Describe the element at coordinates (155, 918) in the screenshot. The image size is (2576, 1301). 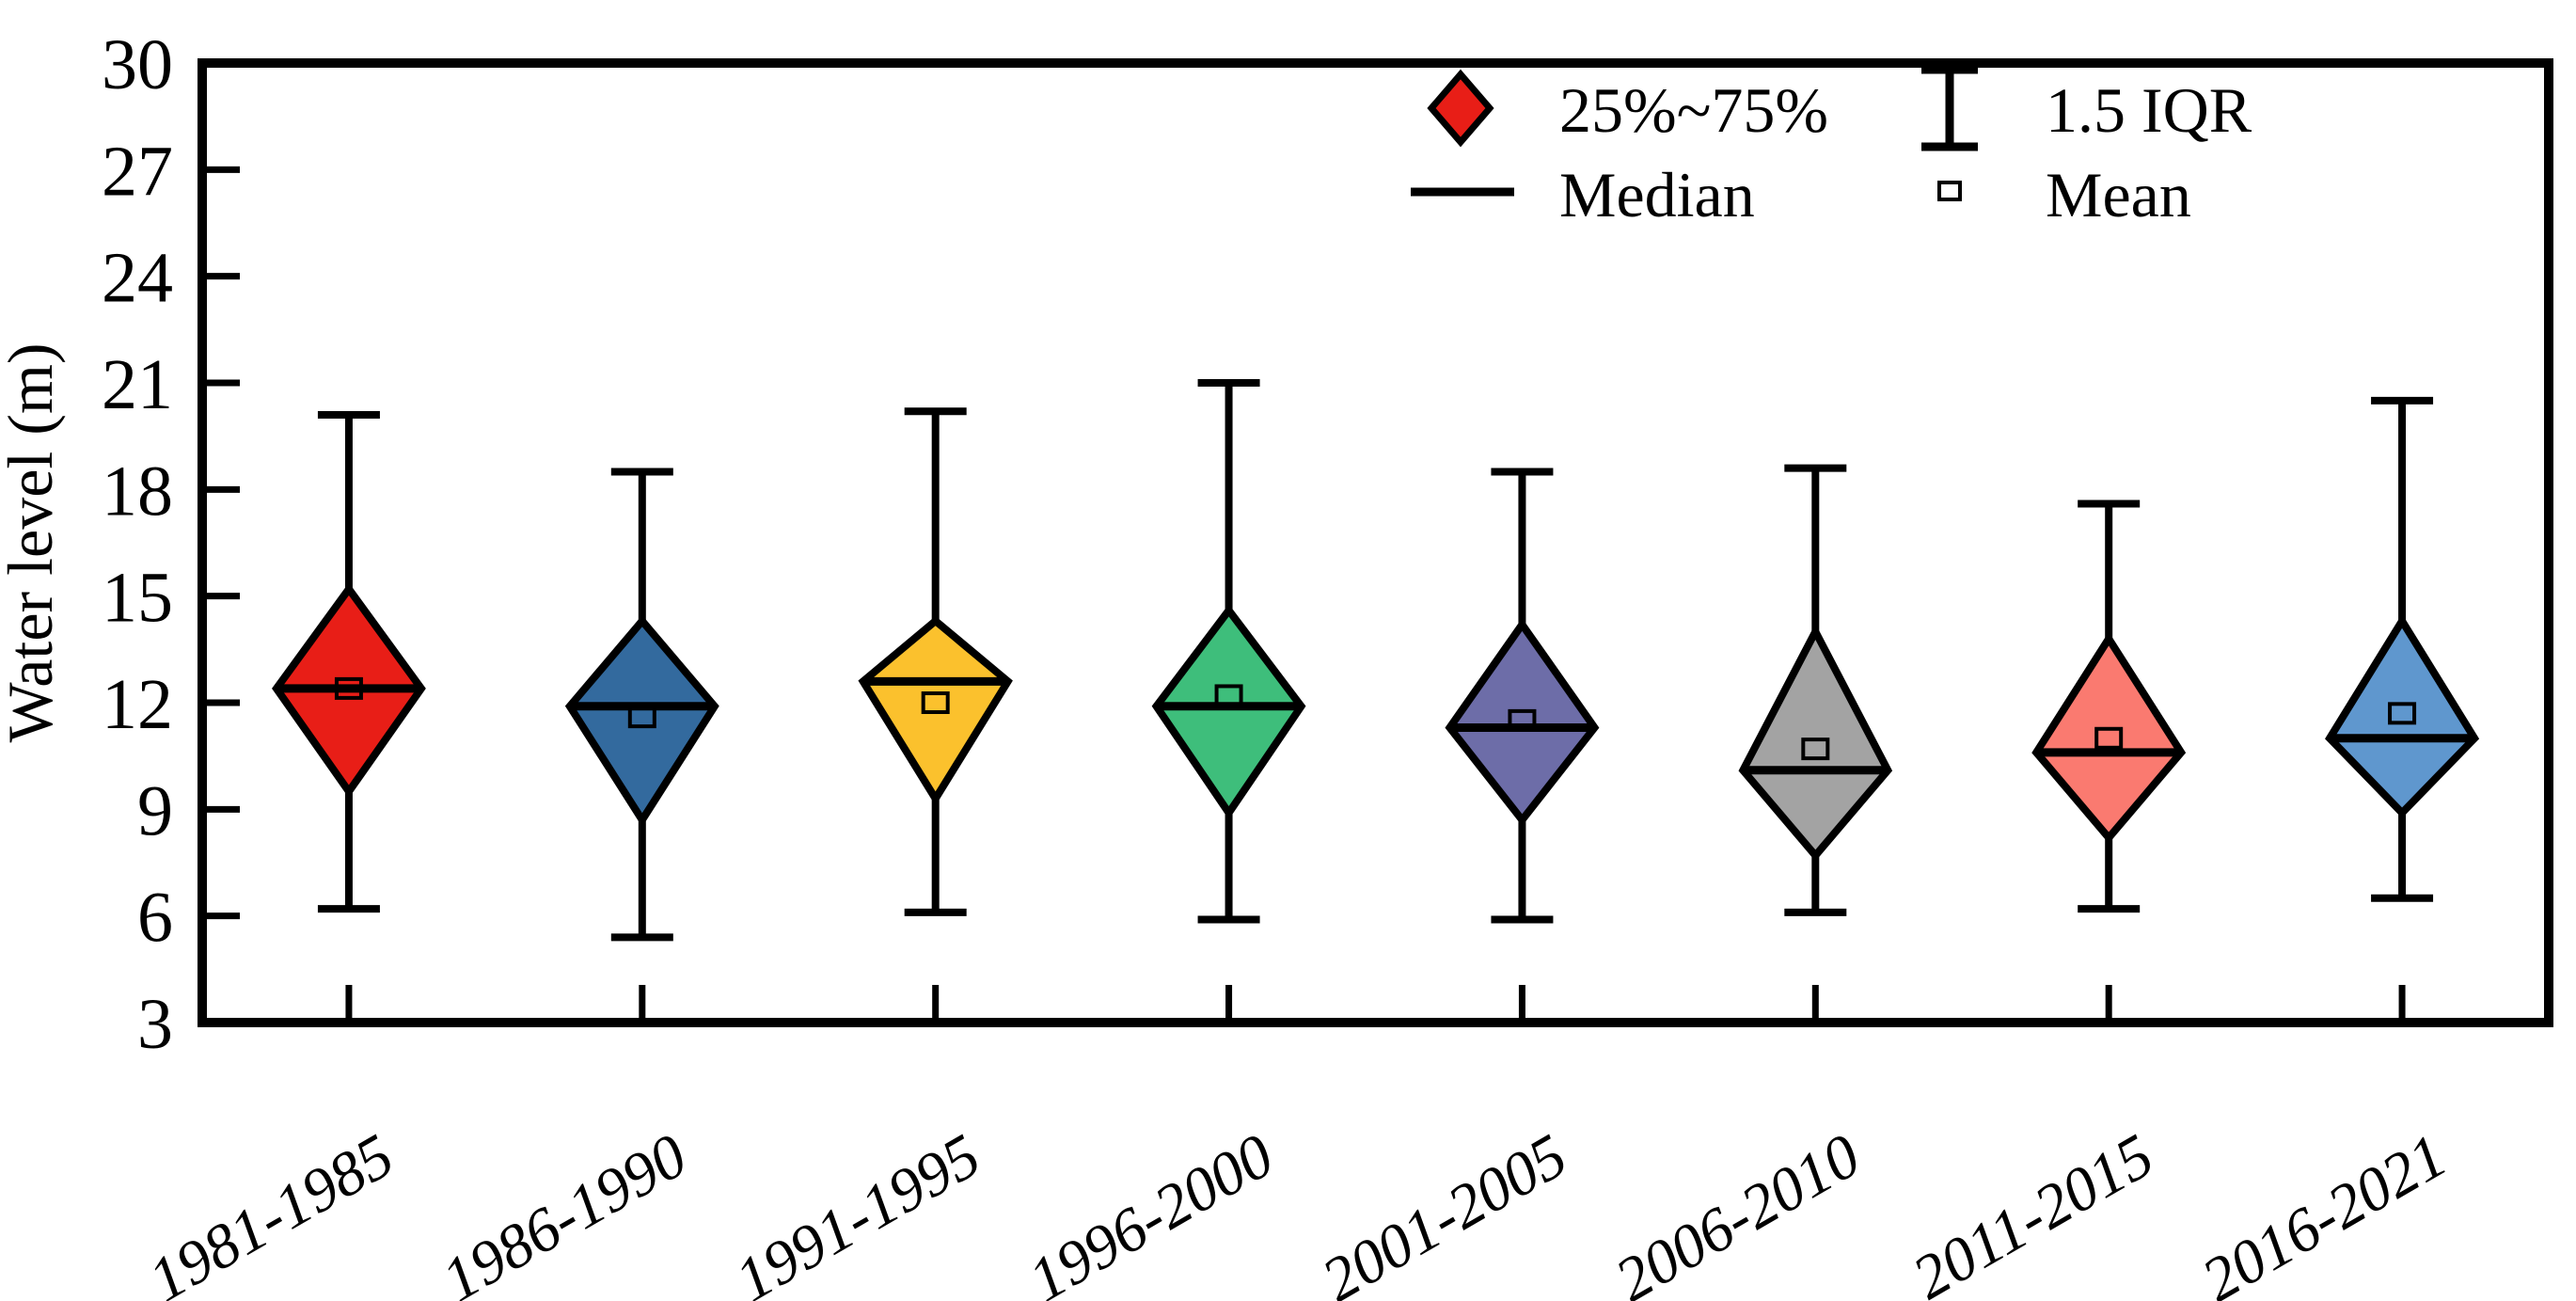
I see `y-tick-label: 6` at that location.